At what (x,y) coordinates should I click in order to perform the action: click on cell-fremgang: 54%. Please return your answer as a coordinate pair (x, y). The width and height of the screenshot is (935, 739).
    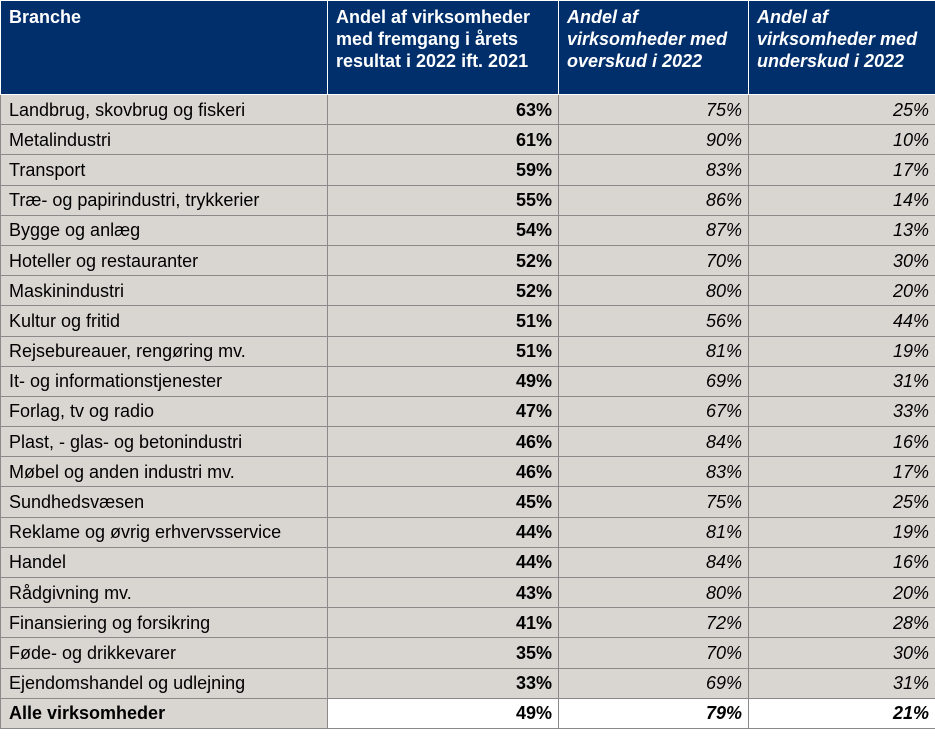
    Looking at the image, I should click on (443, 230).